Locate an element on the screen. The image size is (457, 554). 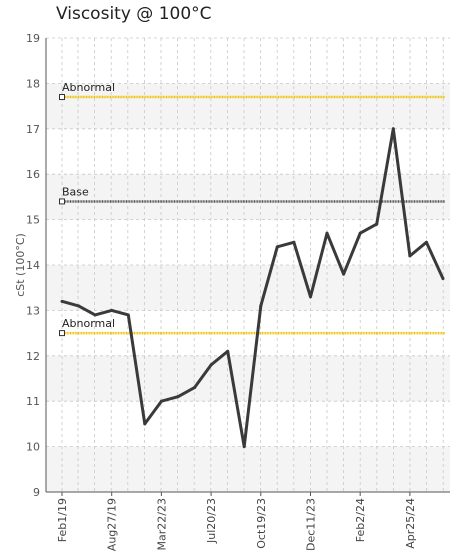
x-tick-label: Dec11/23 is located at coordinates (310, 524).